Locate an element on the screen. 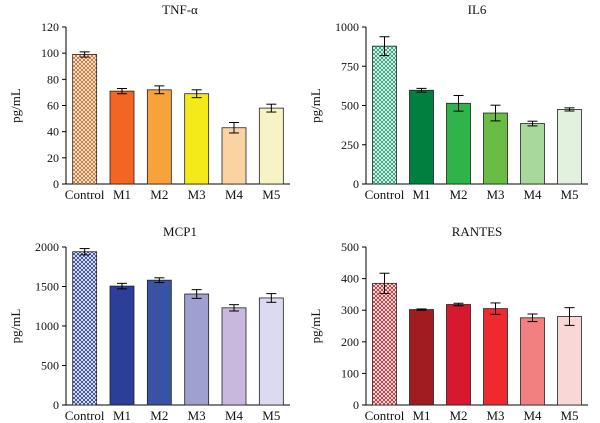 Image resolution: width=600 pixels, height=423 pixels. y-tick-label: 2000 is located at coordinates (47, 247).